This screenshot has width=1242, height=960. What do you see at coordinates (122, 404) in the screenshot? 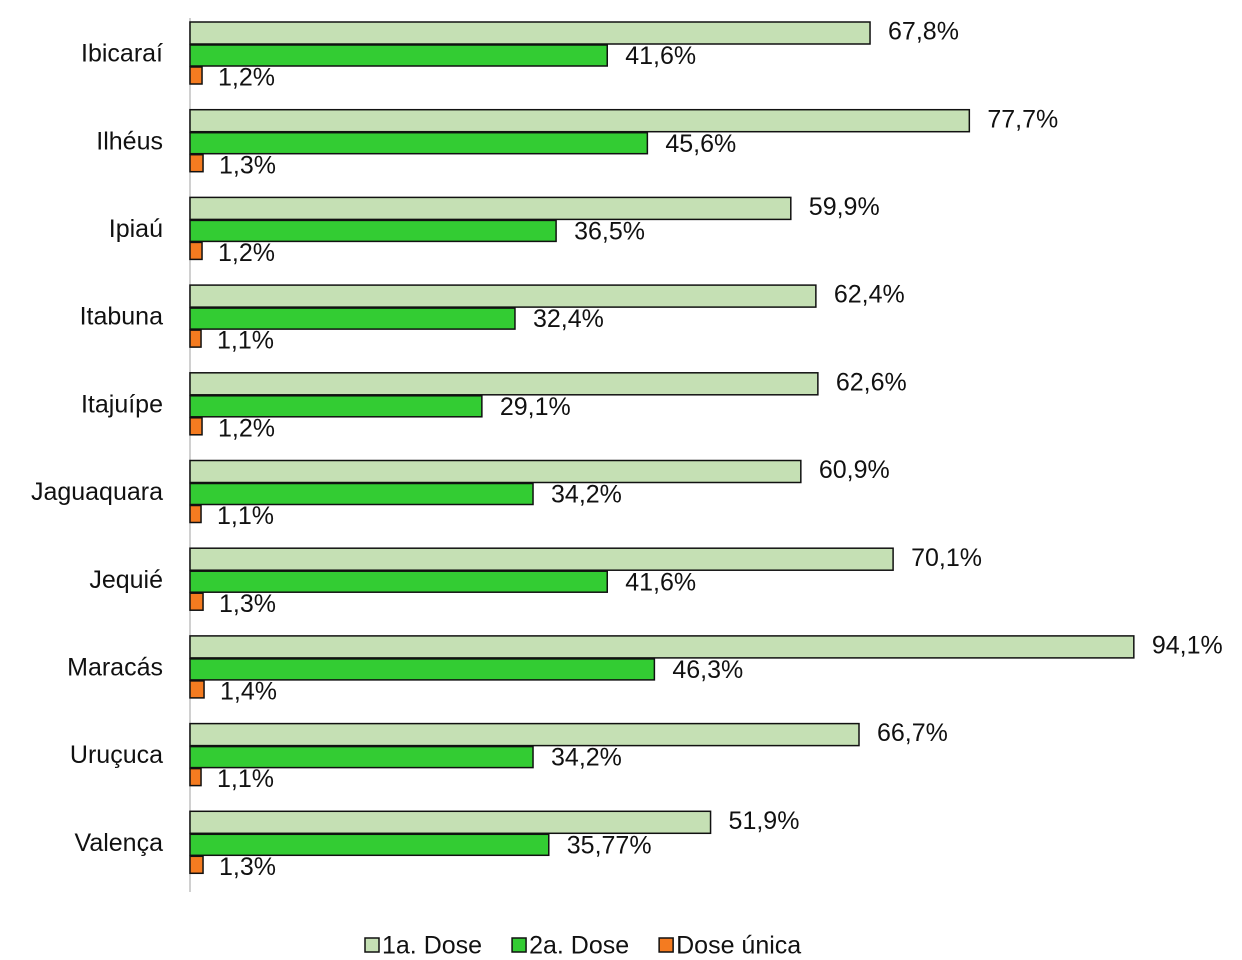
I see `category-label: Itajuípe` at bounding box center [122, 404].